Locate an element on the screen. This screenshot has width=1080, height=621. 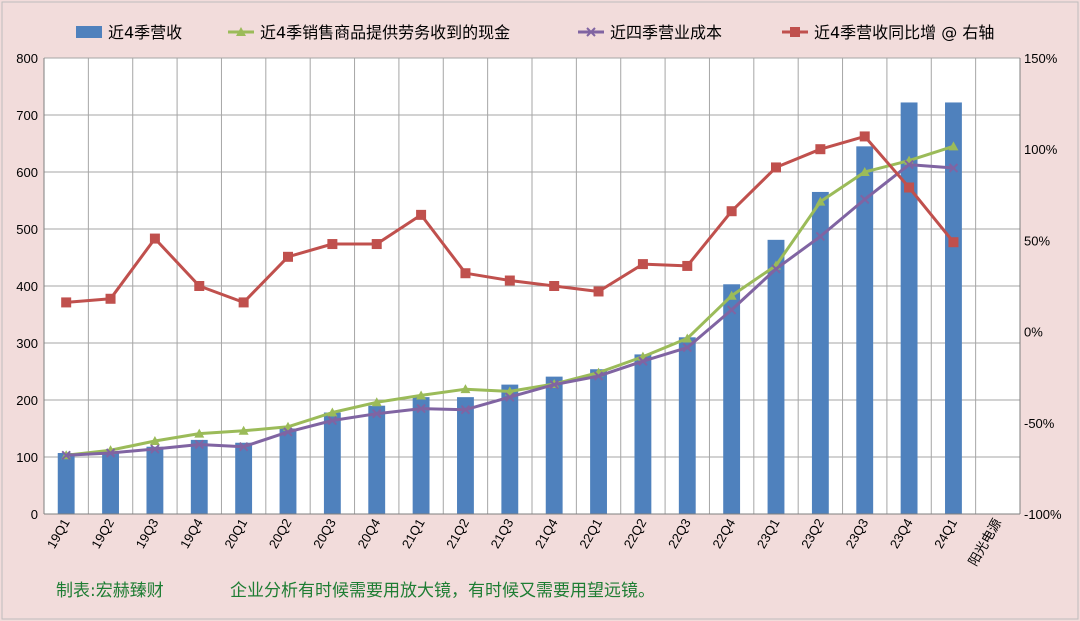
footer-credit: 制表:宏赫臻财 is located at coordinates (110, 591).